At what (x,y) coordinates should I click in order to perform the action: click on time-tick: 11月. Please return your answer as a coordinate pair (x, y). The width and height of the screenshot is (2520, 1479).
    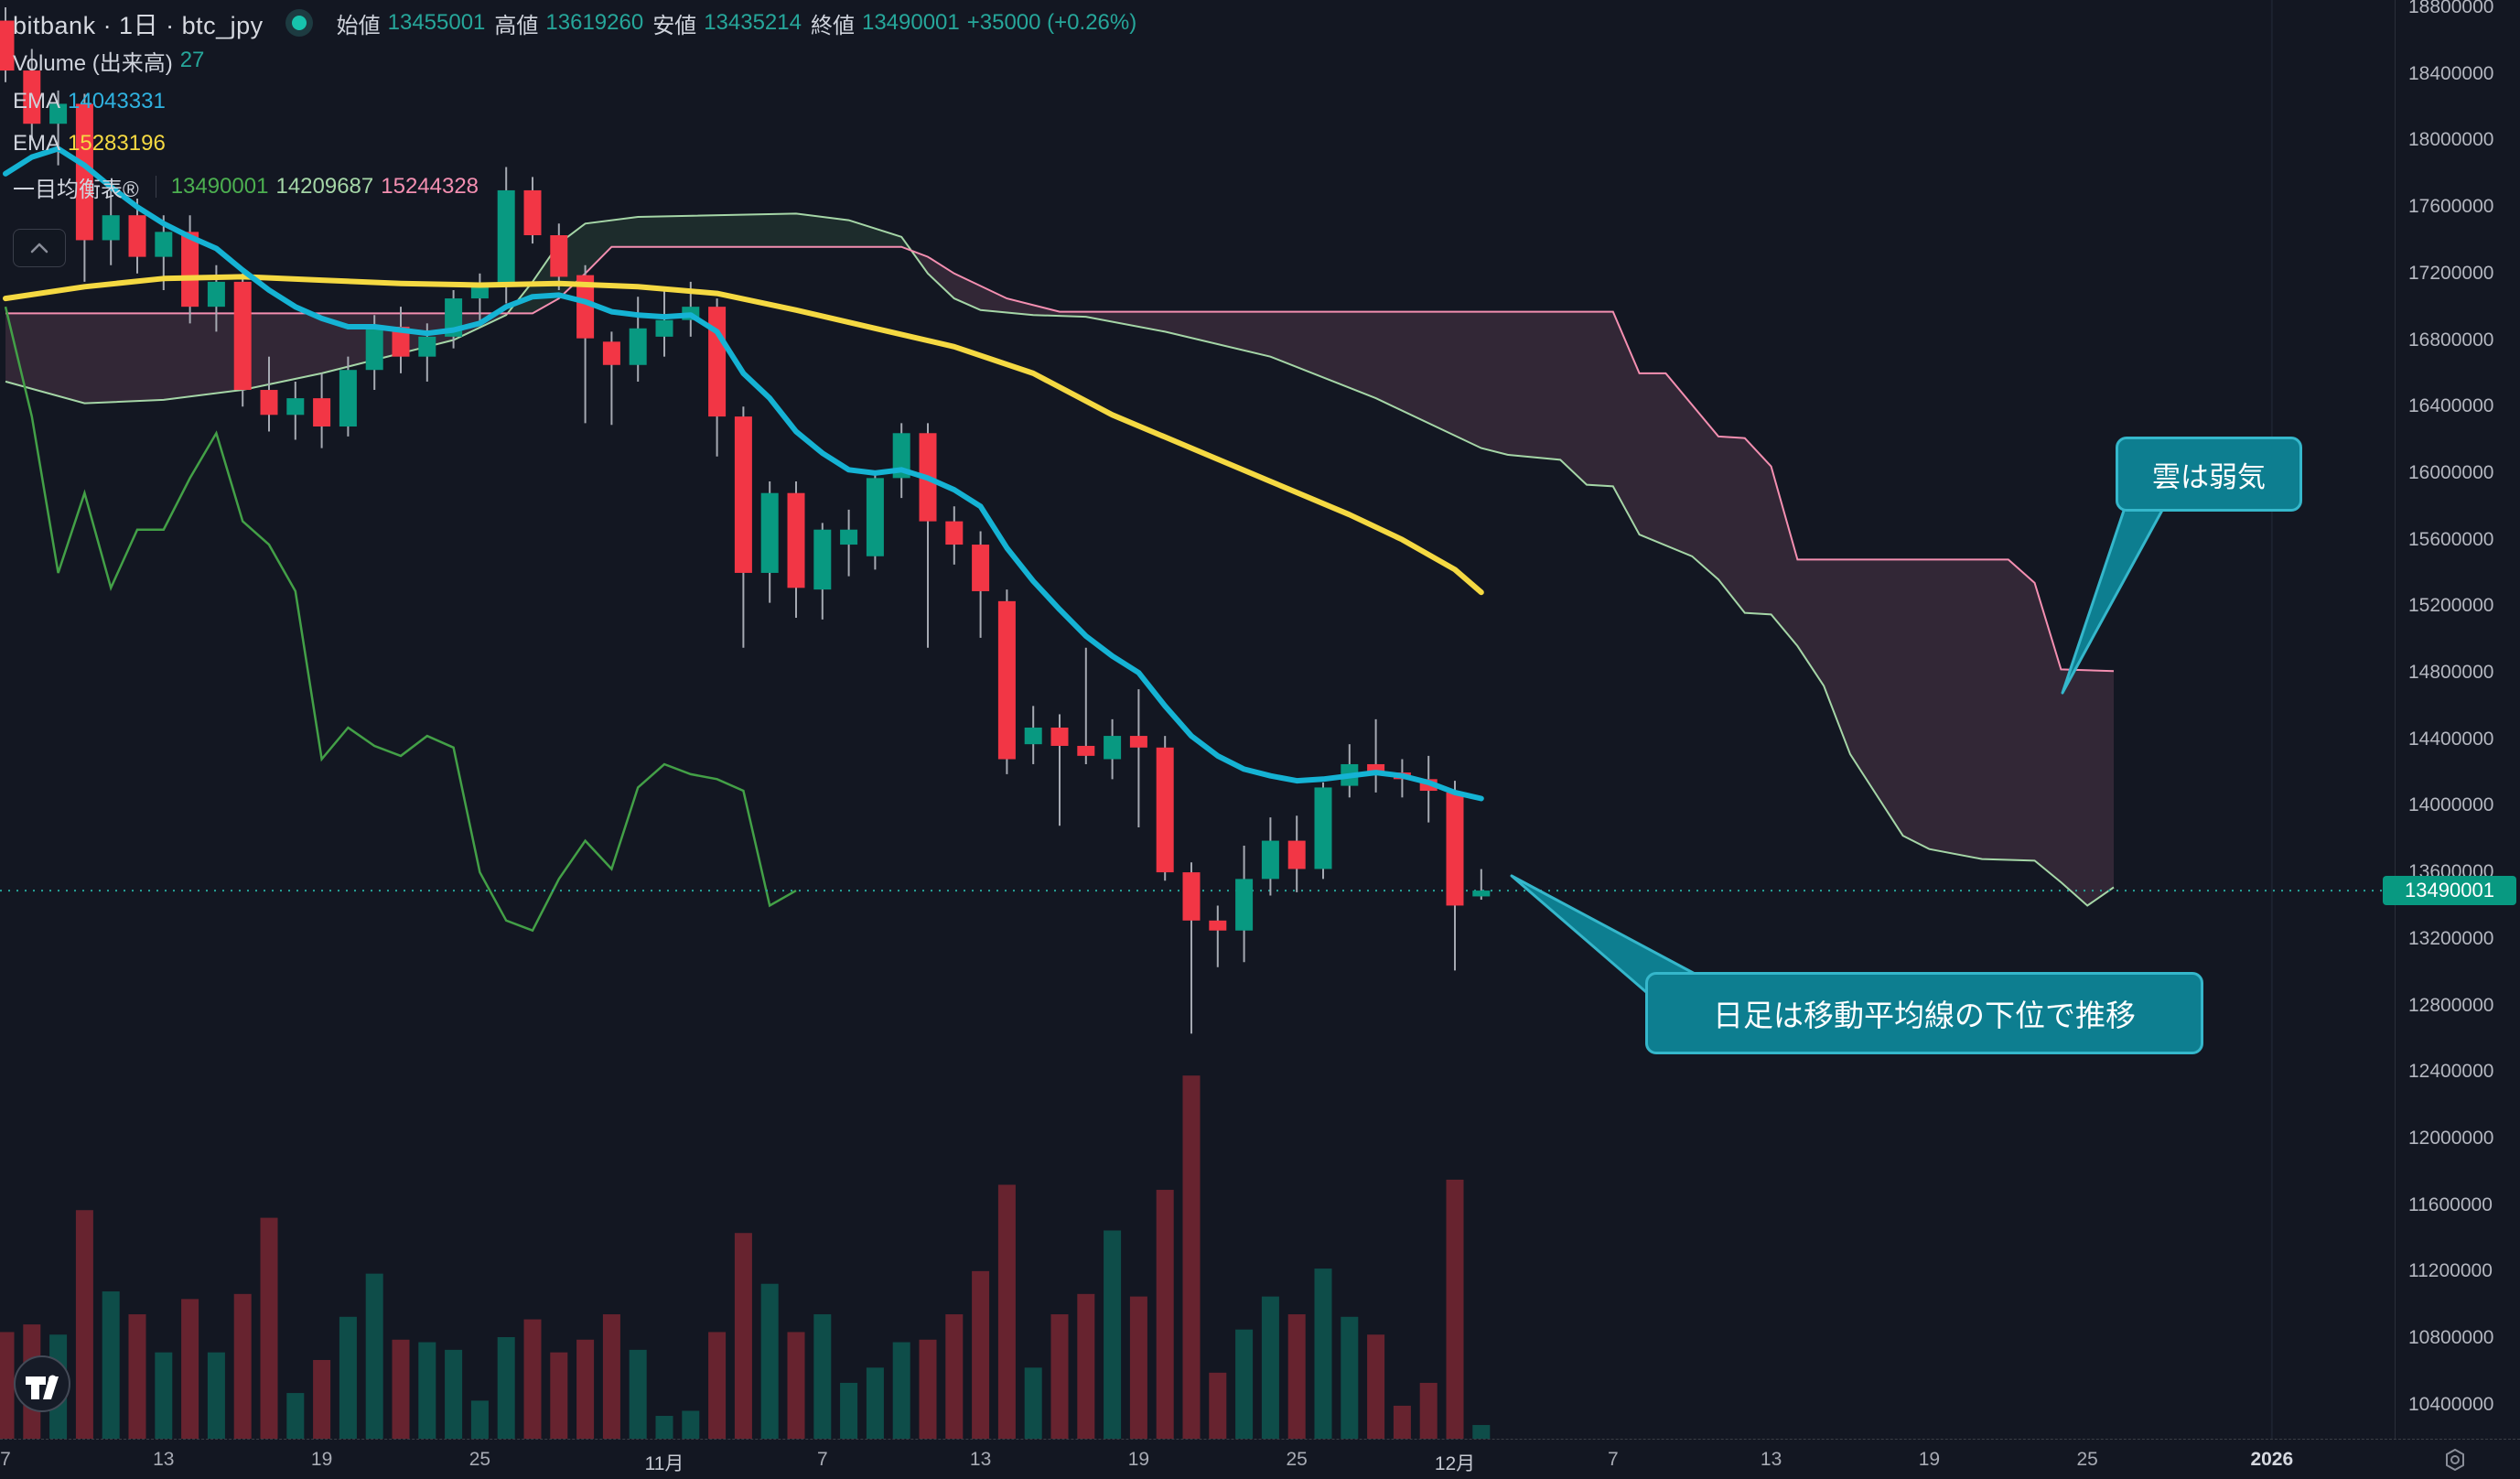
    Looking at the image, I should click on (664, 1463).